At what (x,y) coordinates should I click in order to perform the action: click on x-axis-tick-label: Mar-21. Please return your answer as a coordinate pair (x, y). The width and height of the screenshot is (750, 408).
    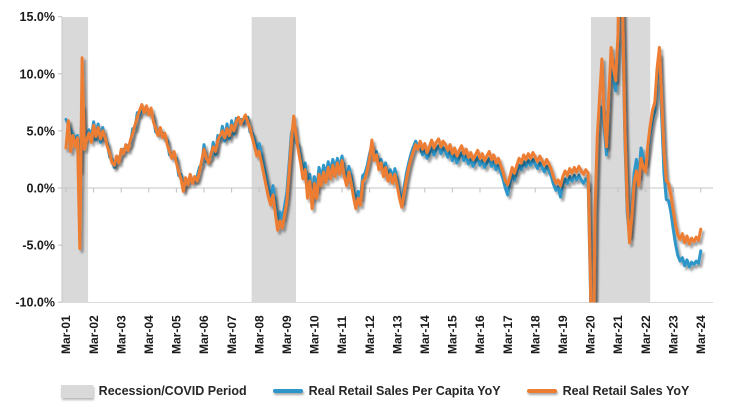
    Looking at the image, I should click on (618, 334).